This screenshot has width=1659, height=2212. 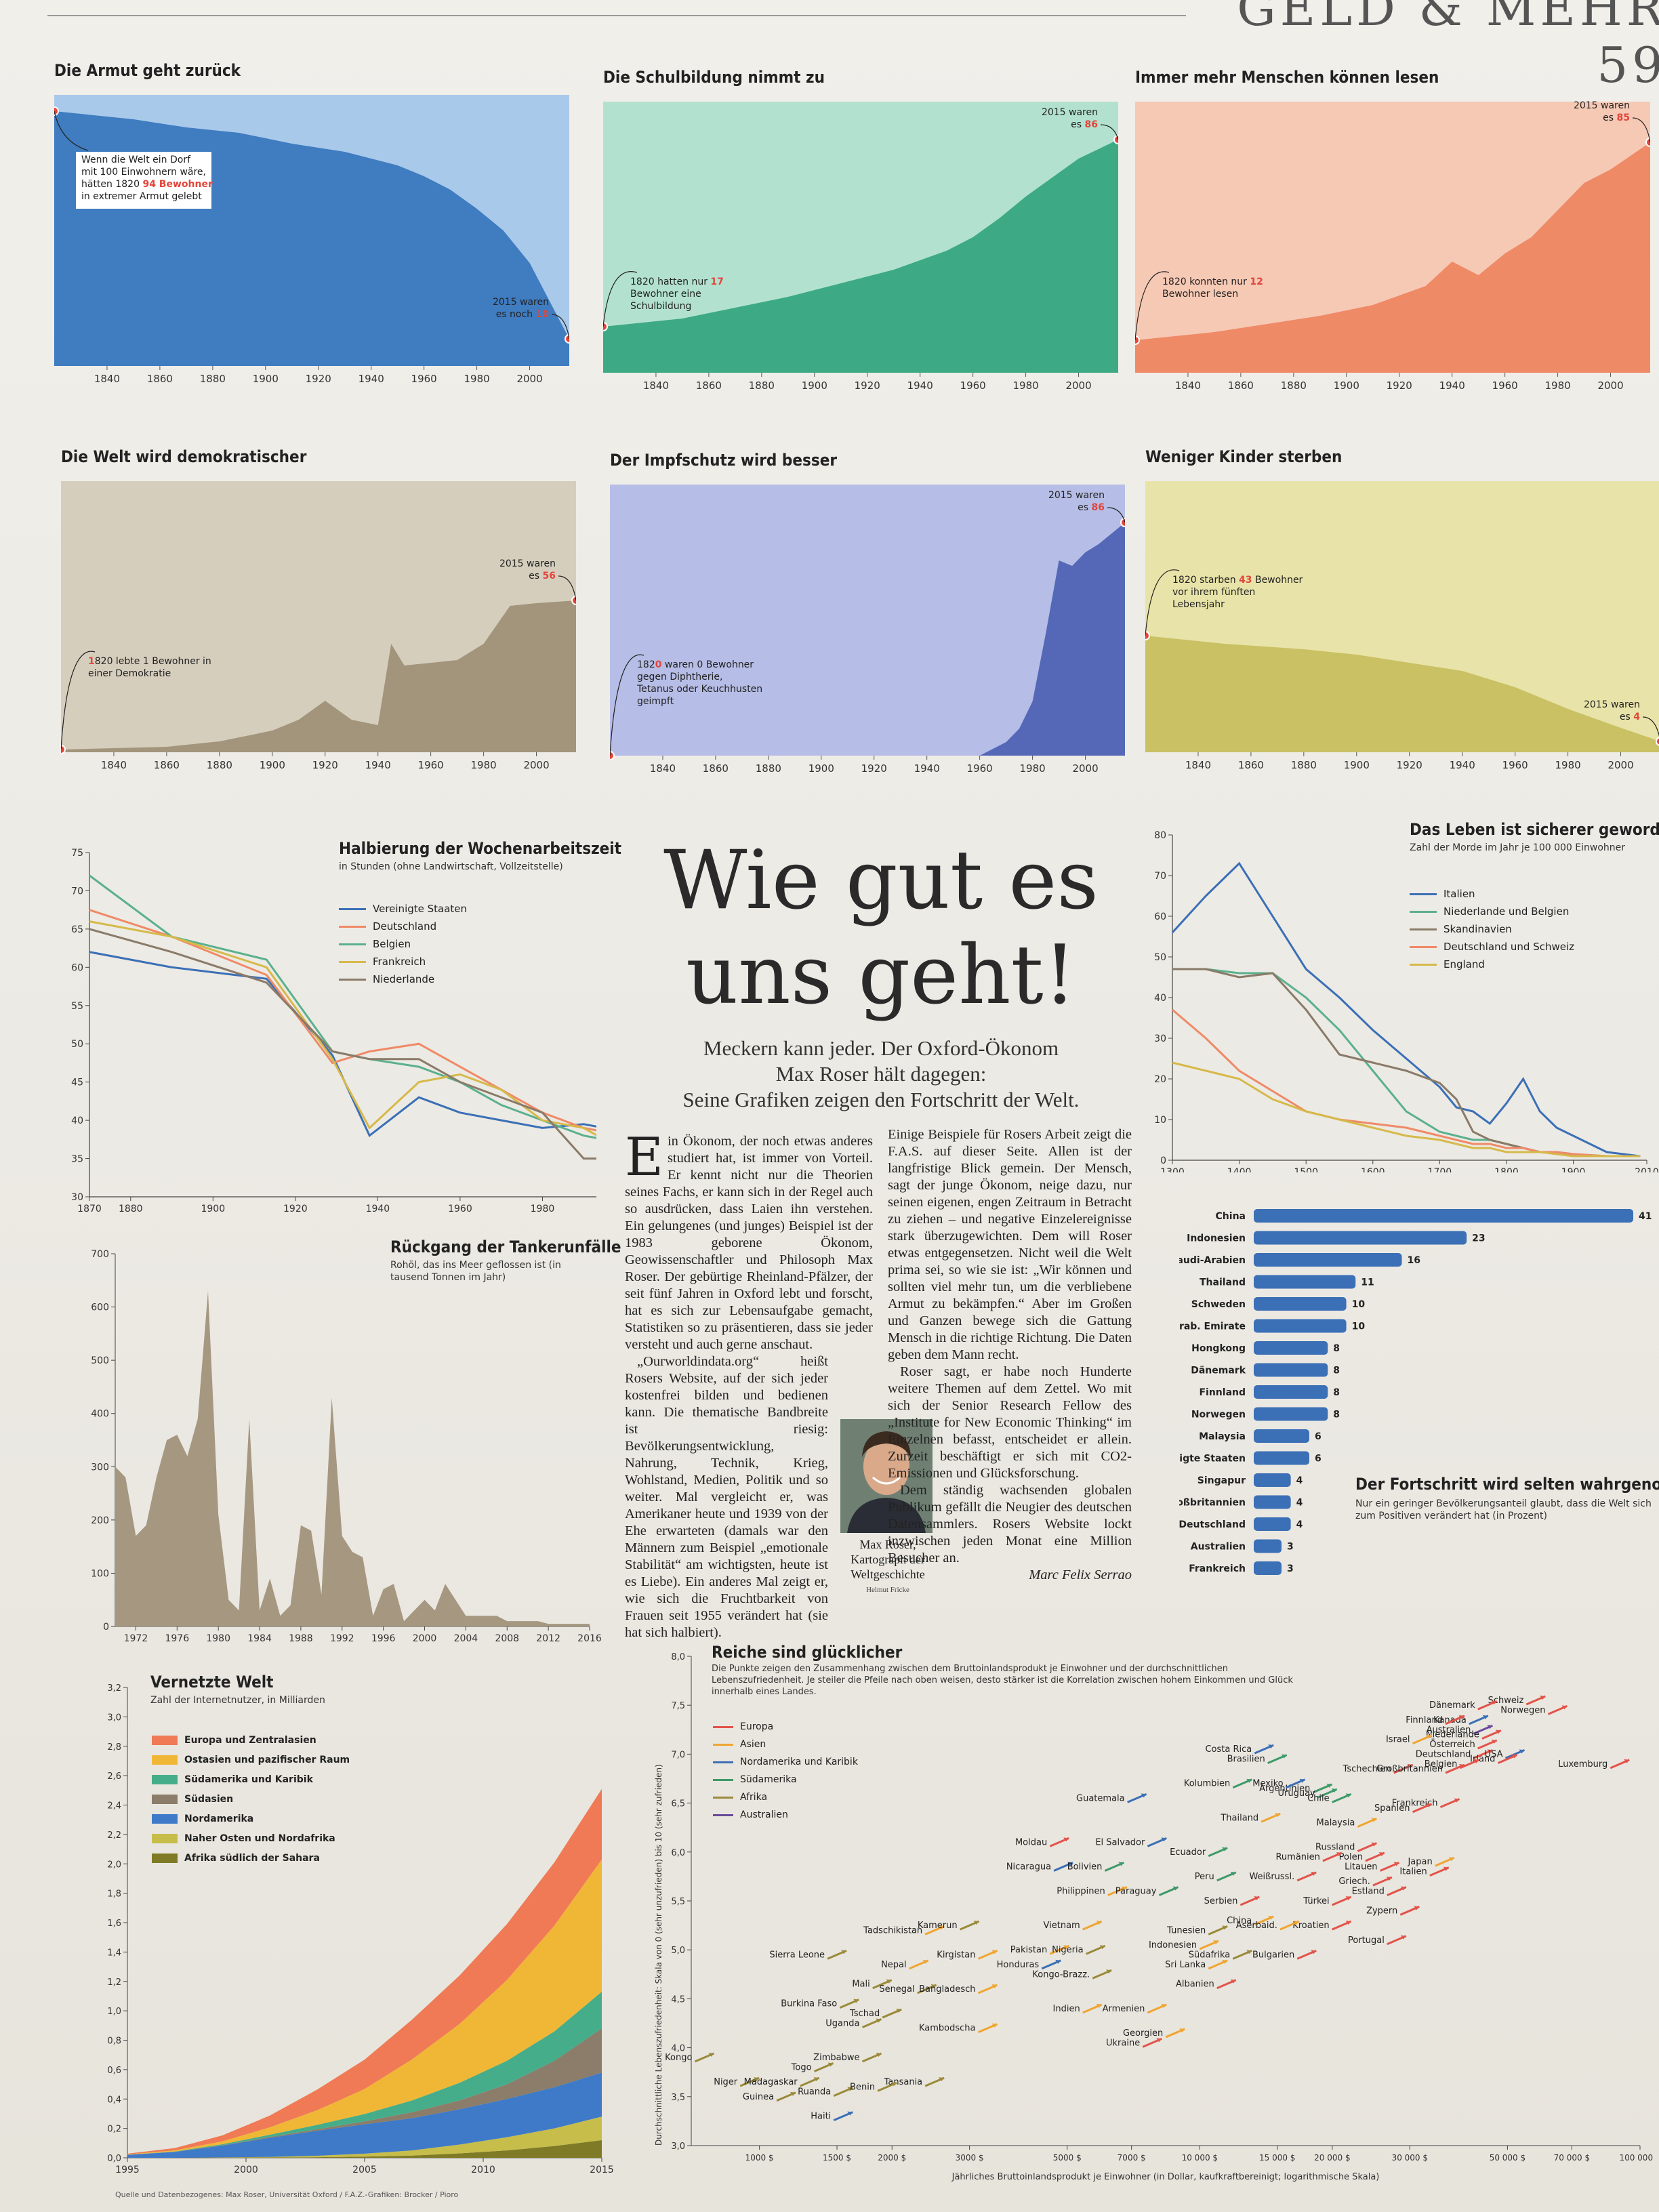 What do you see at coordinates (64, 750) in the screenshot?
I see `start-point` at bounding box center [64, 750].